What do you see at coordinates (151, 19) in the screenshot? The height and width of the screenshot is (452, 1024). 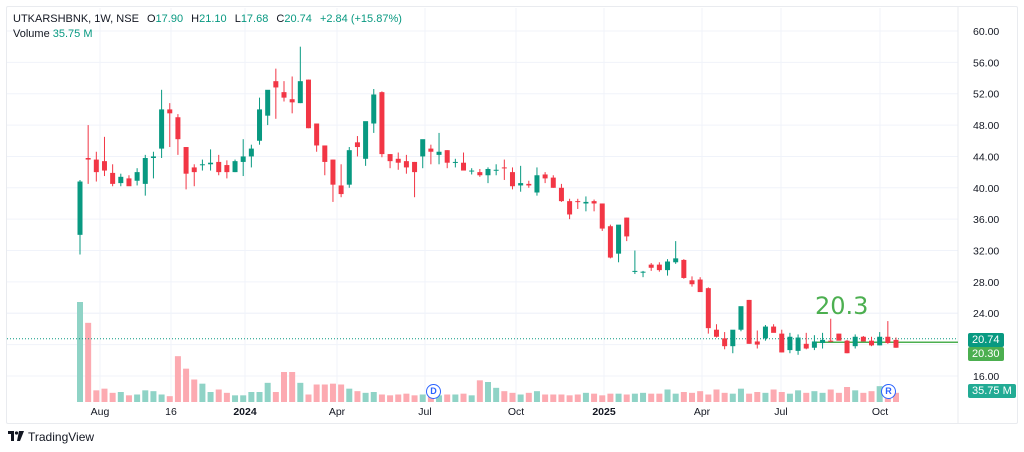 I see `open-key: O` at bounding box center [151, 19].